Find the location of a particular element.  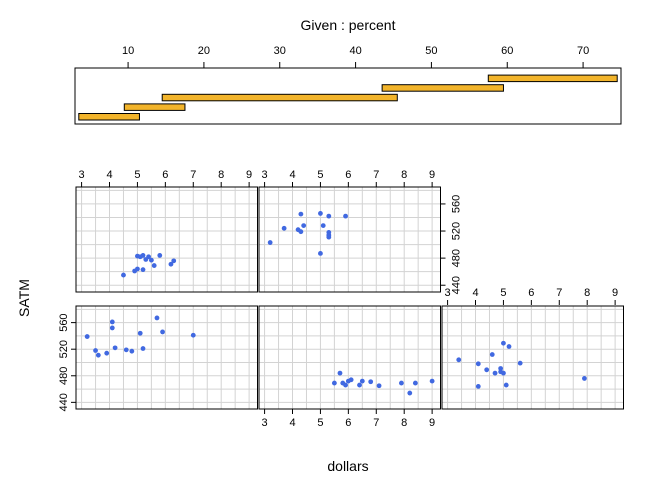

given-tick-label: 10 is located at coordinates (128, 51).